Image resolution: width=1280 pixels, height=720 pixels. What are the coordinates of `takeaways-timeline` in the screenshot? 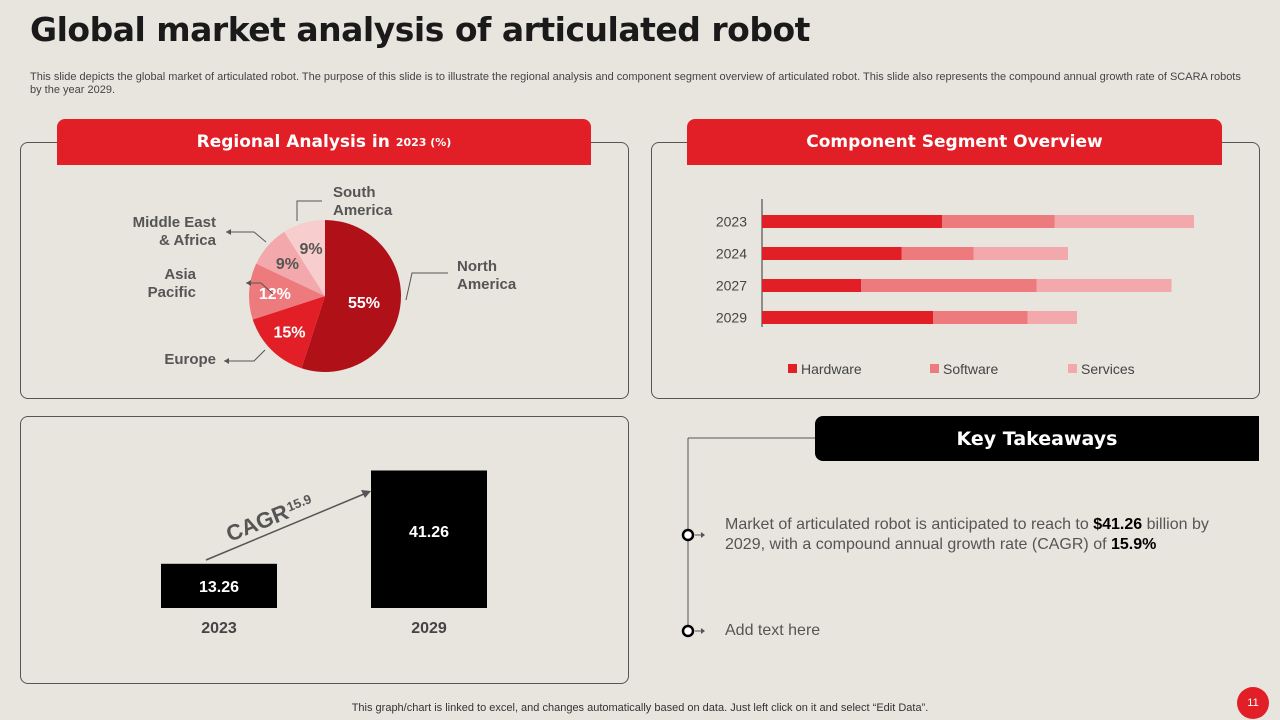 It's located at (748, 537).